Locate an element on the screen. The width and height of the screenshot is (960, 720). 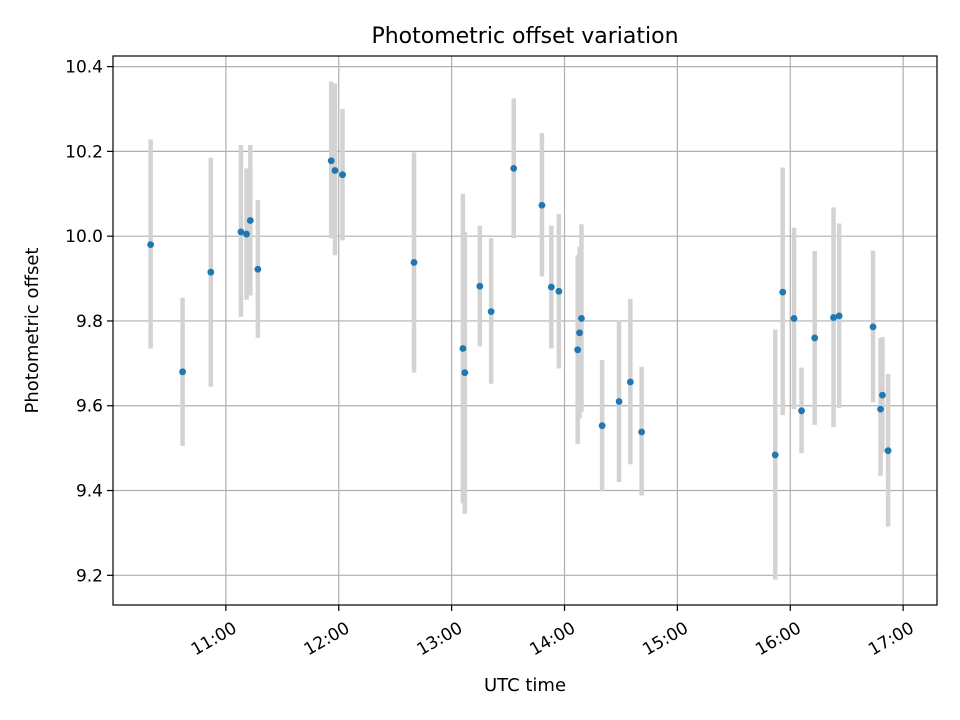
y-tick-label: 10.4 is located at coordinates (84, 68).